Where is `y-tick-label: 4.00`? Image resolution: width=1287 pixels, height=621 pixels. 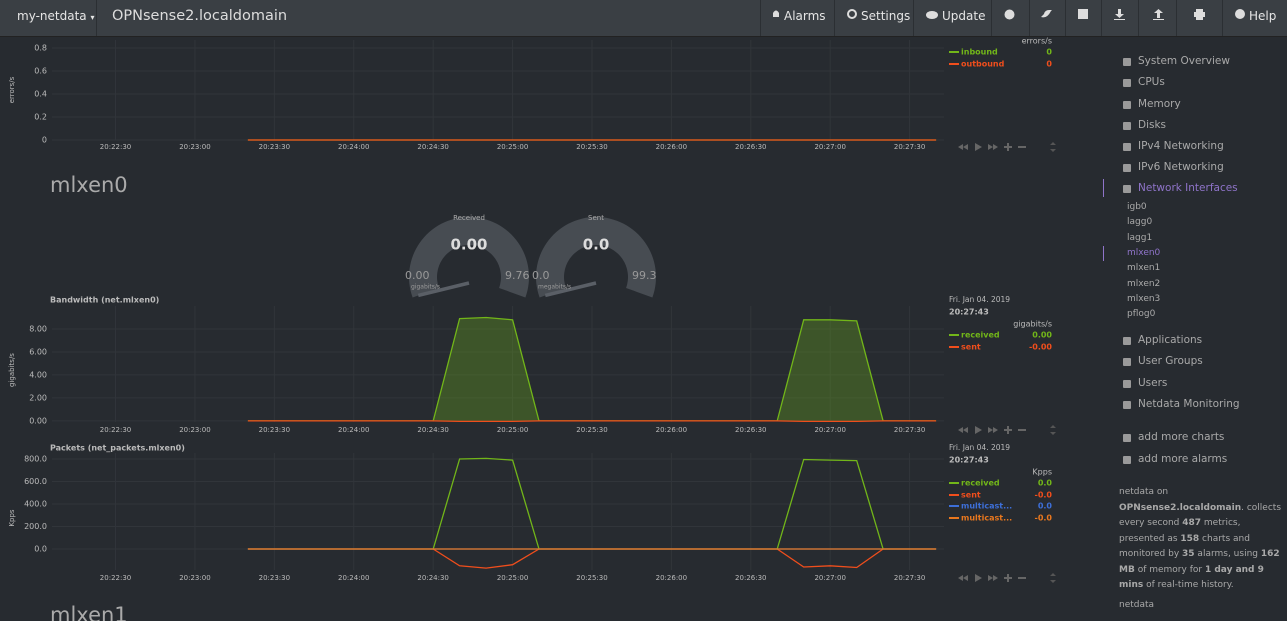
y-tick-label: 4.00 is located at coordinates (38, 374).